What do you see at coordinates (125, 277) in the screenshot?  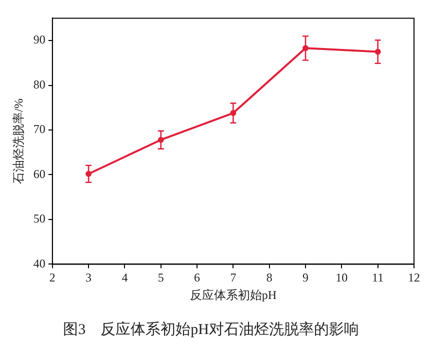 I see `x-tick-label: 4` at bounding box center [125, 277].